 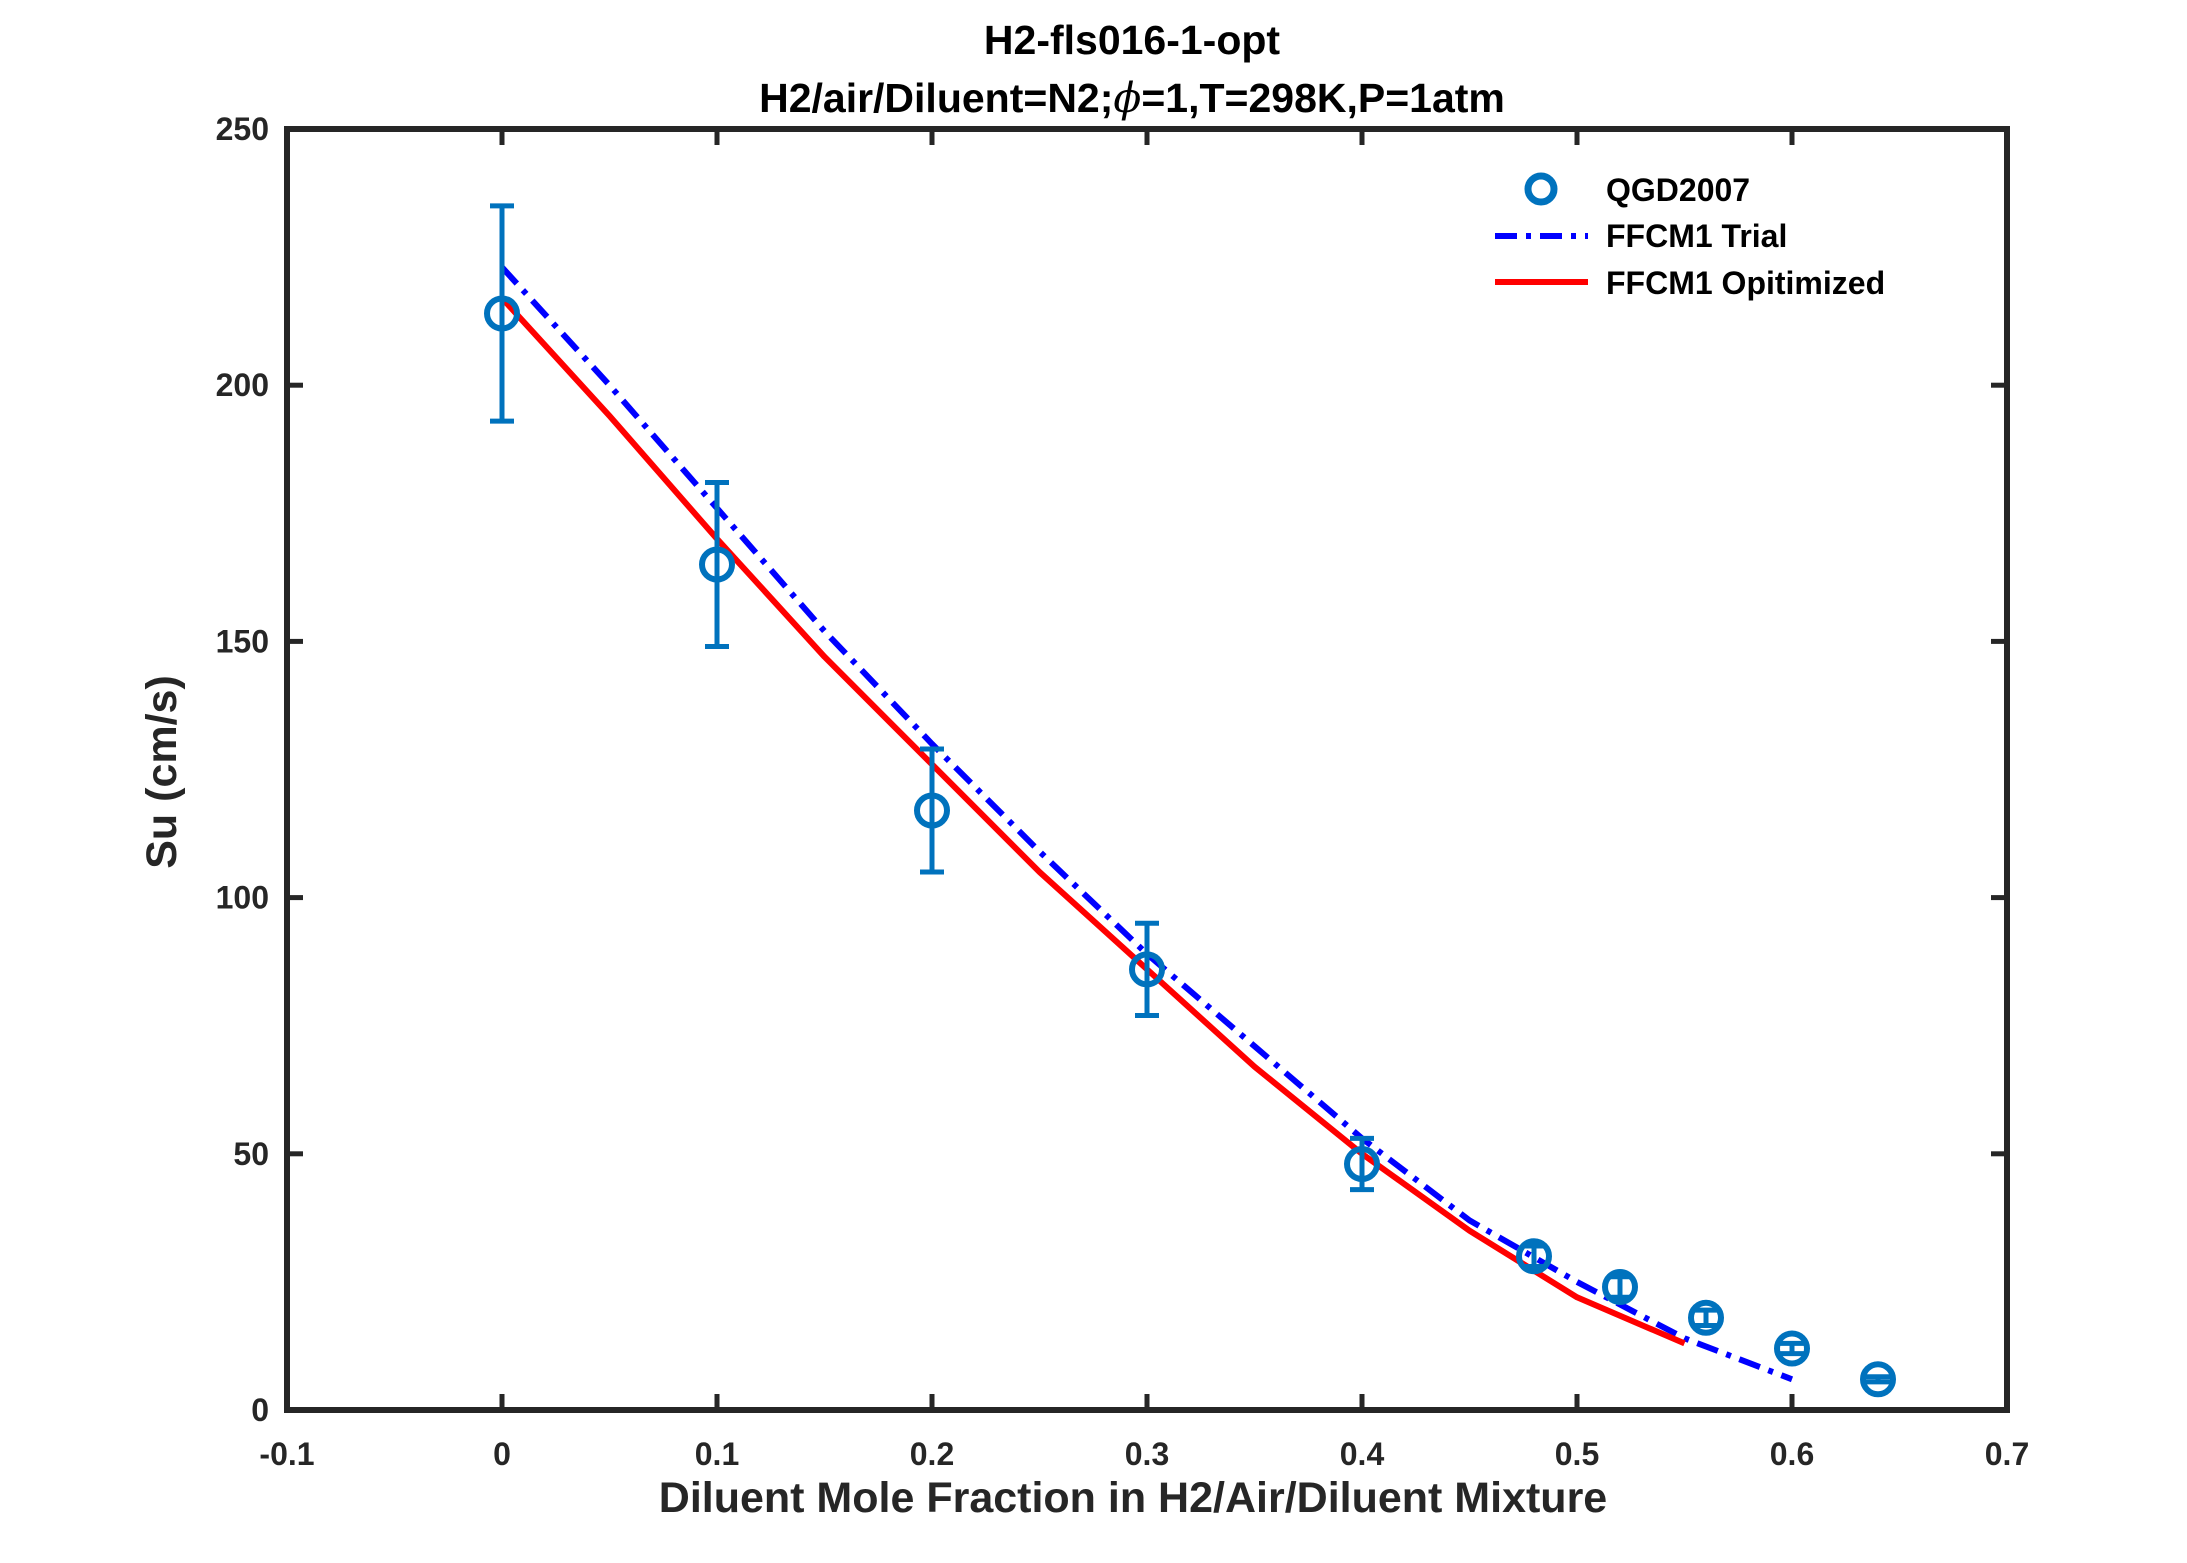 I want to click on x-tick-label: 0.7, so click(x=2007, y=1454).